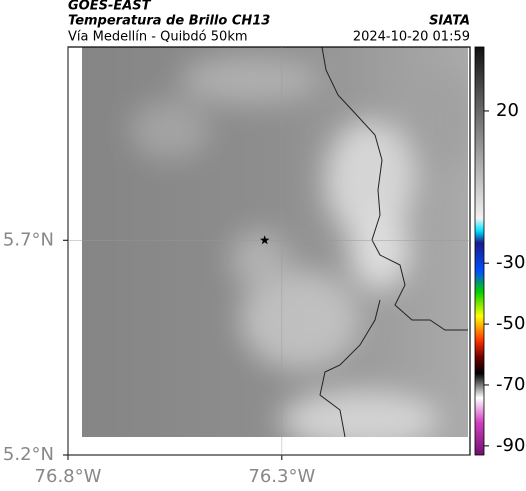  I want to click on colorbar-tick-label: -50, so click(510, 323).